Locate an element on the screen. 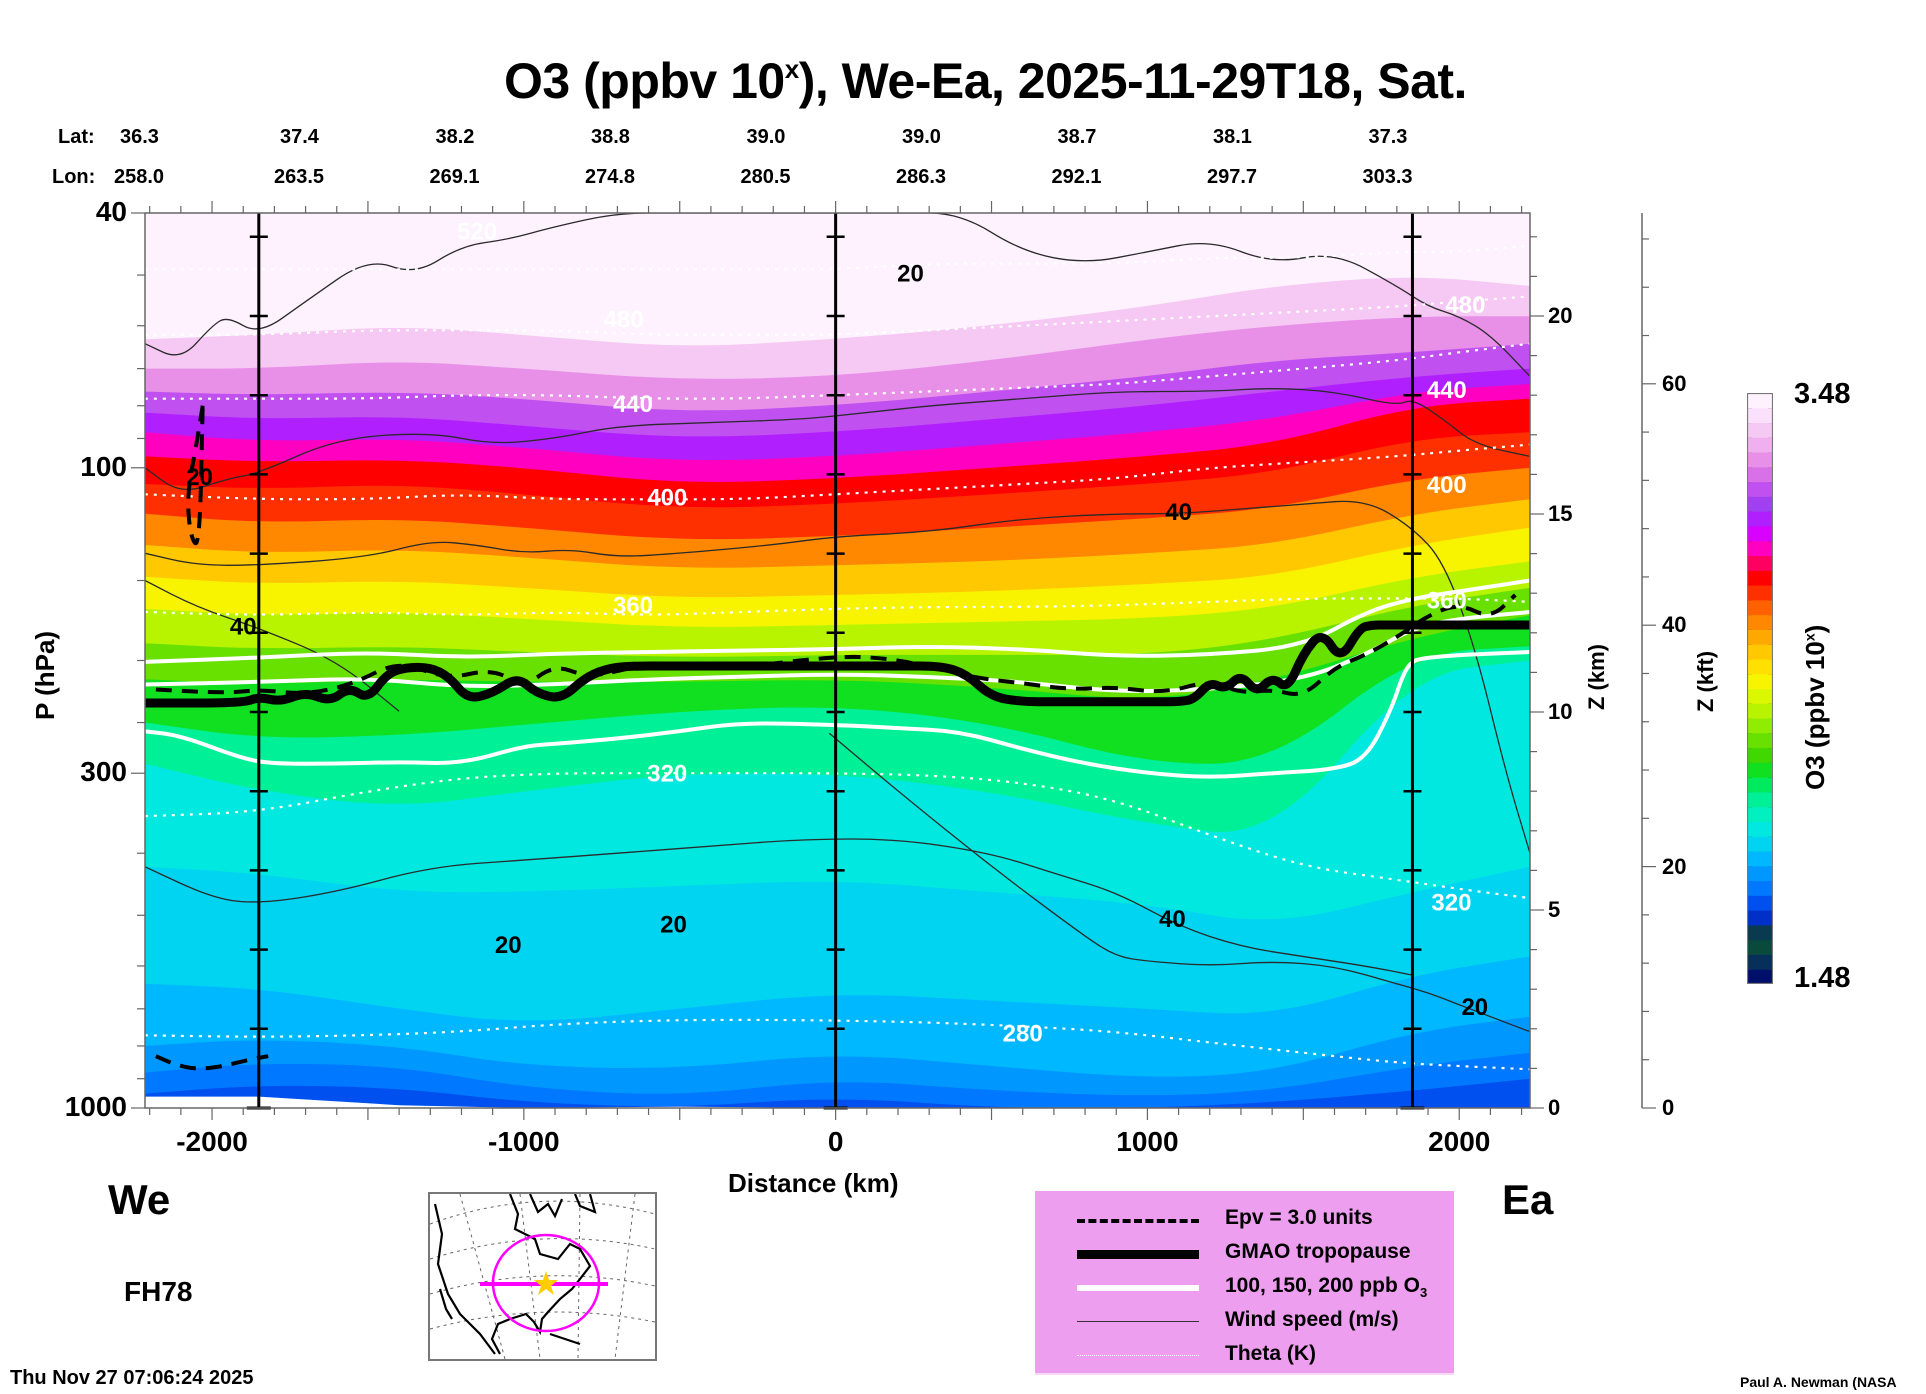  z-kft-tick-label: 60 is located at coordinates (1674, 383).